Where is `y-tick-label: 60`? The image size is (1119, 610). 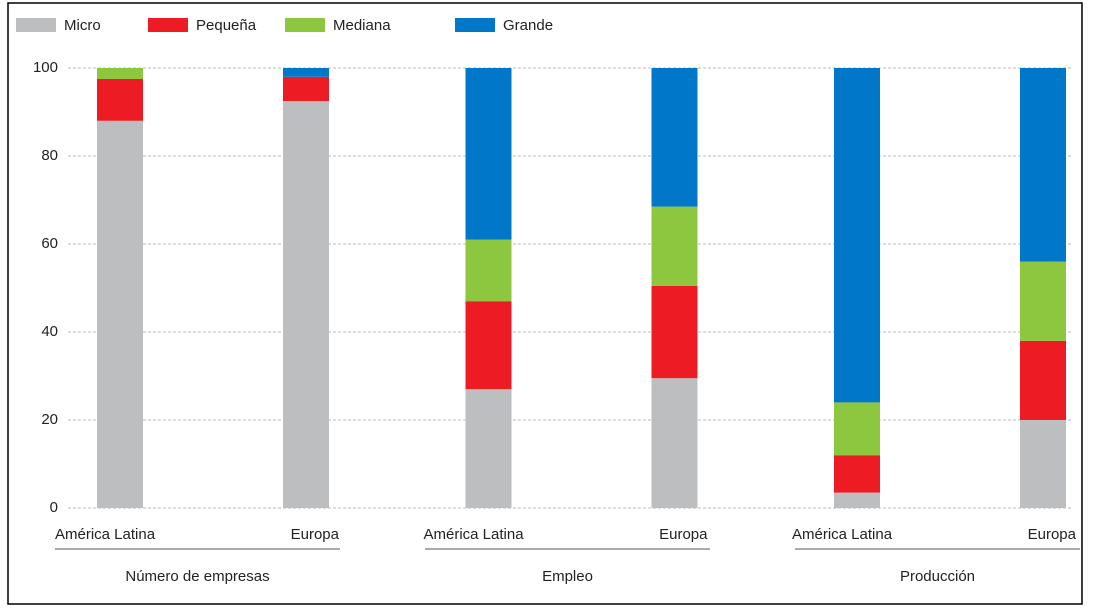
y-tick-label: 60 is located at coordinates (49, 243).